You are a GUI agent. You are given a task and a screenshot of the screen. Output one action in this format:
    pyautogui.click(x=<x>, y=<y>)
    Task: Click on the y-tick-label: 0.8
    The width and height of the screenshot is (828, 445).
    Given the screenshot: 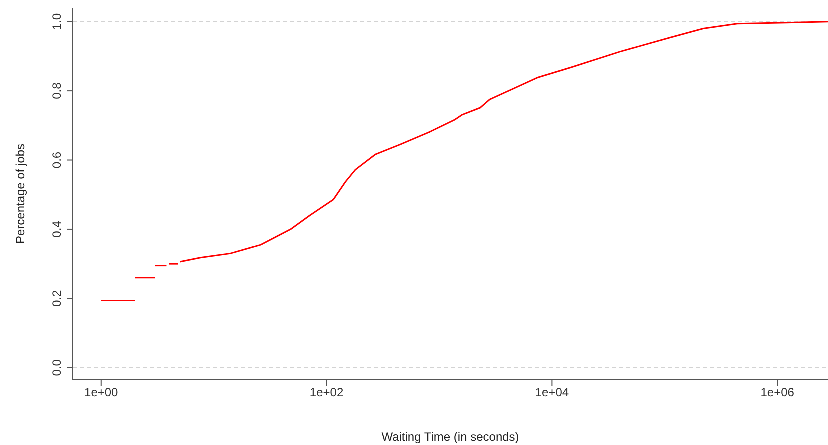 What is the action you would take?
    pyautogui.click(x=57, y=91)
    